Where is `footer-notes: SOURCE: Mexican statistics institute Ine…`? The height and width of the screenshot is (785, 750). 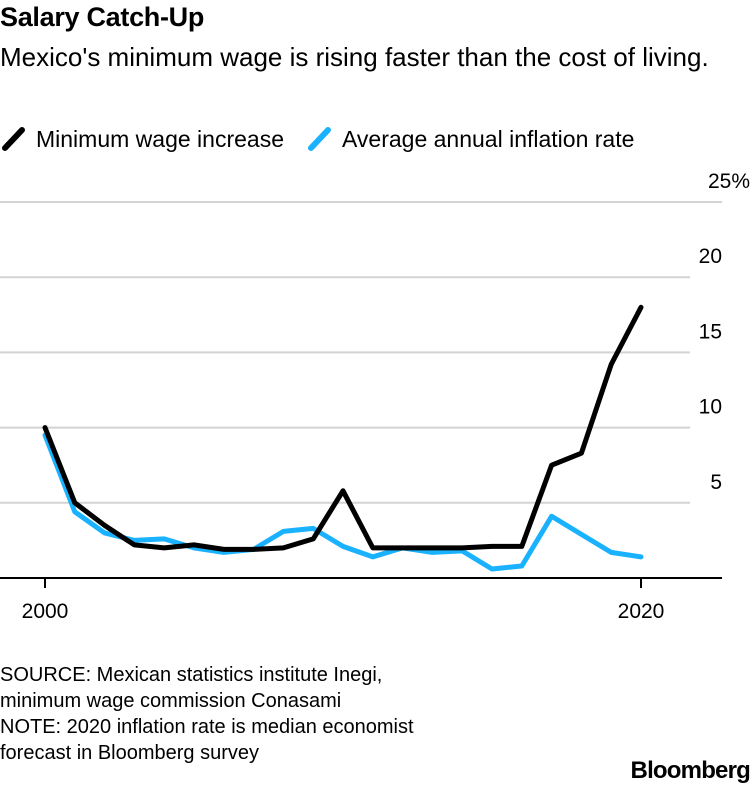
footer-notes: SOURCE: Mexican statistics institute Ine… is located at coordinates (207, 714).